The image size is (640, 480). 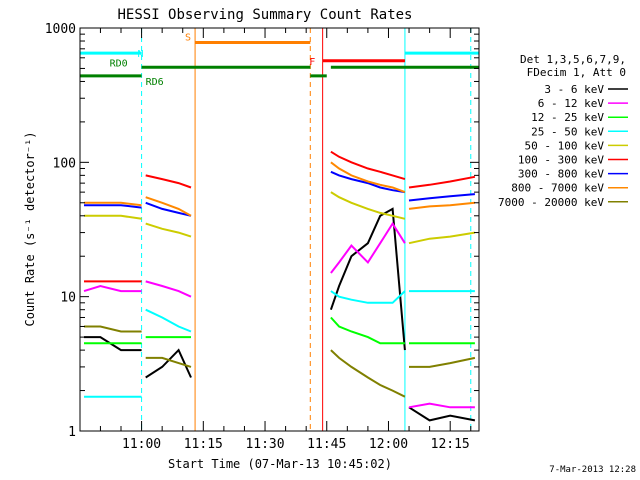 I want to click on legend-label-1: 6 - 12 keV, so click(x=571, y=103).